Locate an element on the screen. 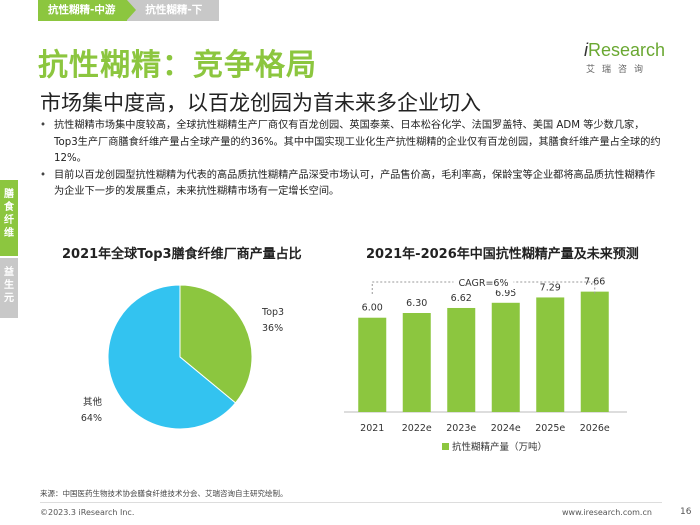  cagr-annotation: CAGR=6% is located at coordinates (484, 283).